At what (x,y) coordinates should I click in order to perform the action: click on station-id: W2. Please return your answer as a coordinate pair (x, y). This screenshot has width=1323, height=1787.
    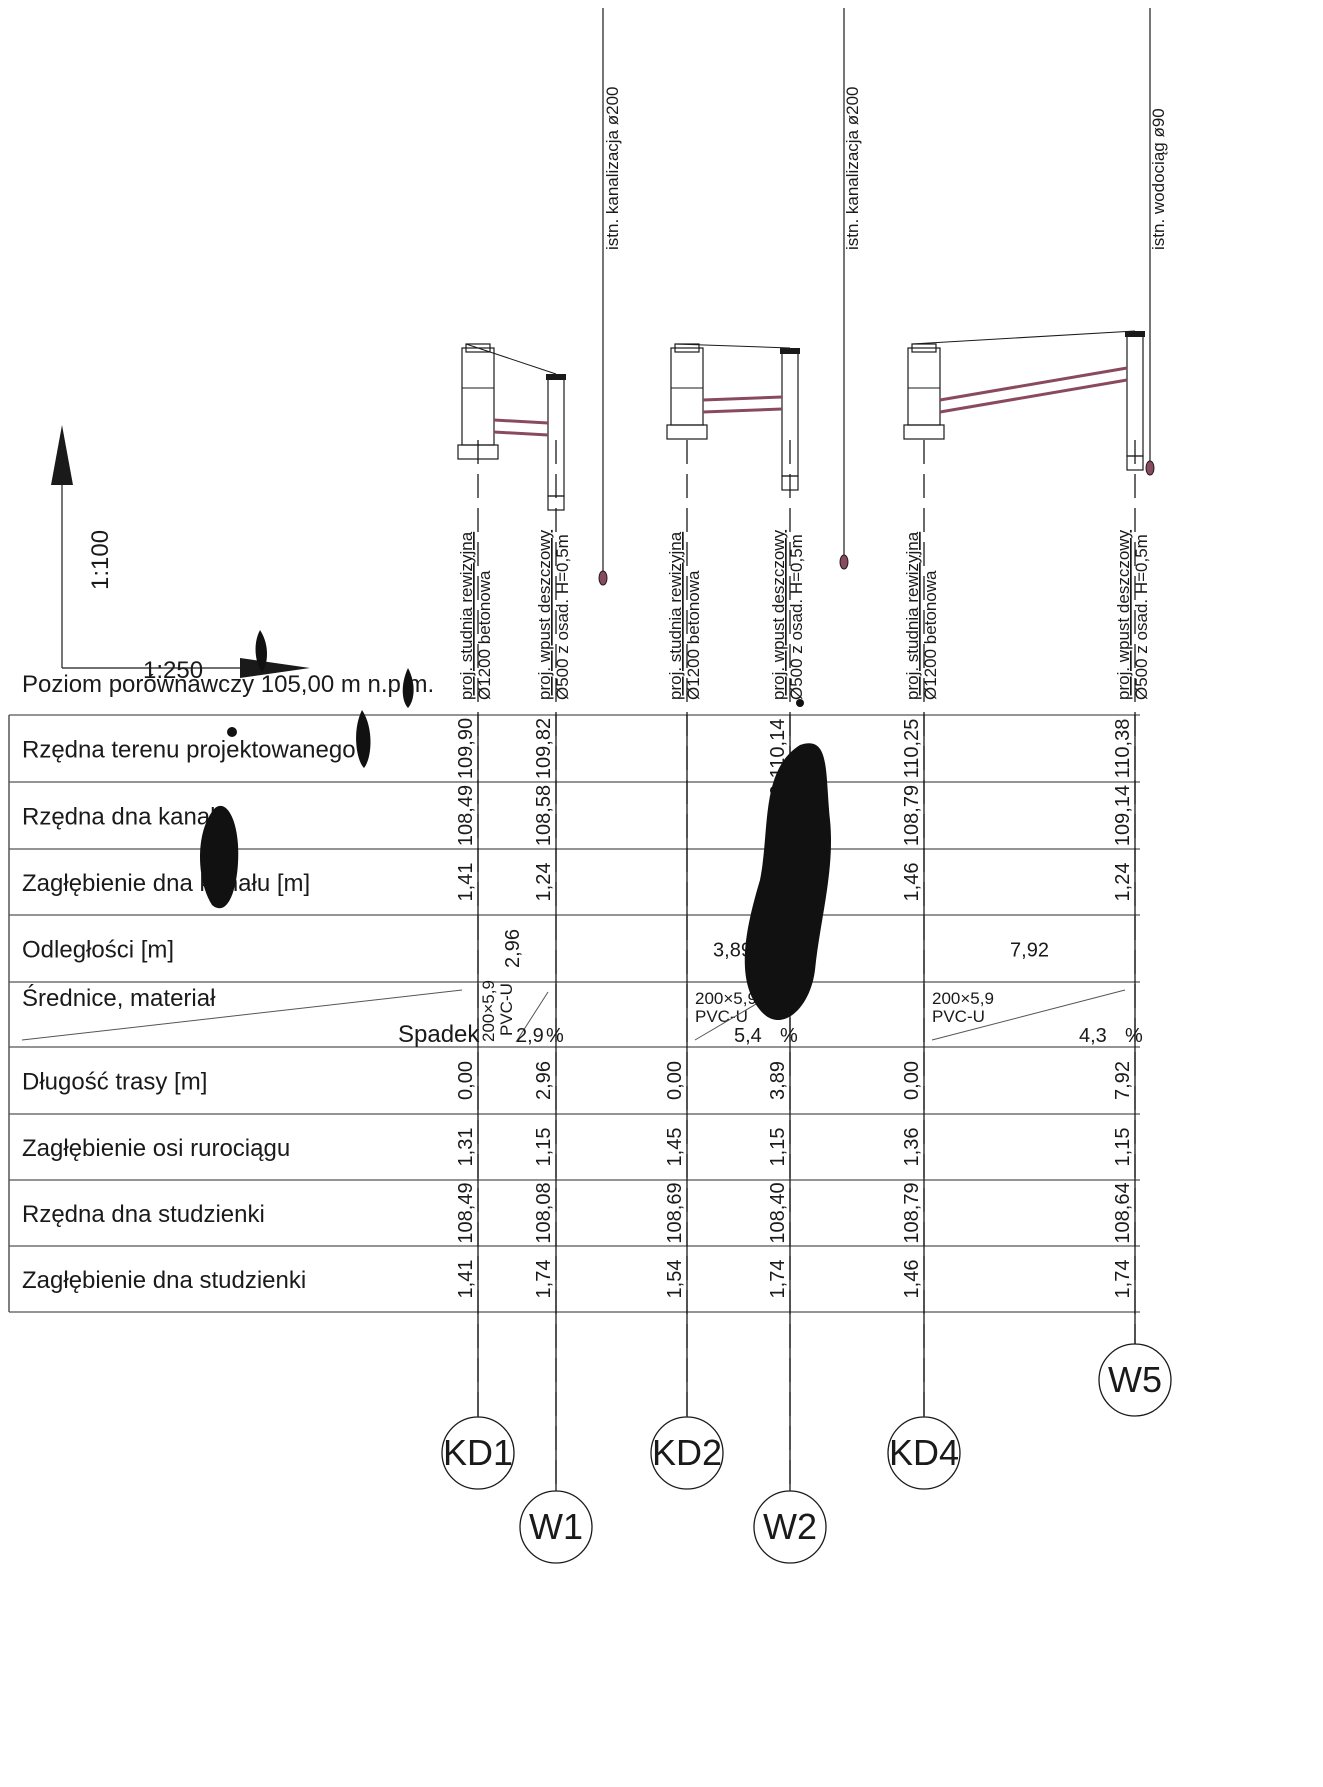
    Looking at the image, I should click on (790, 1526).